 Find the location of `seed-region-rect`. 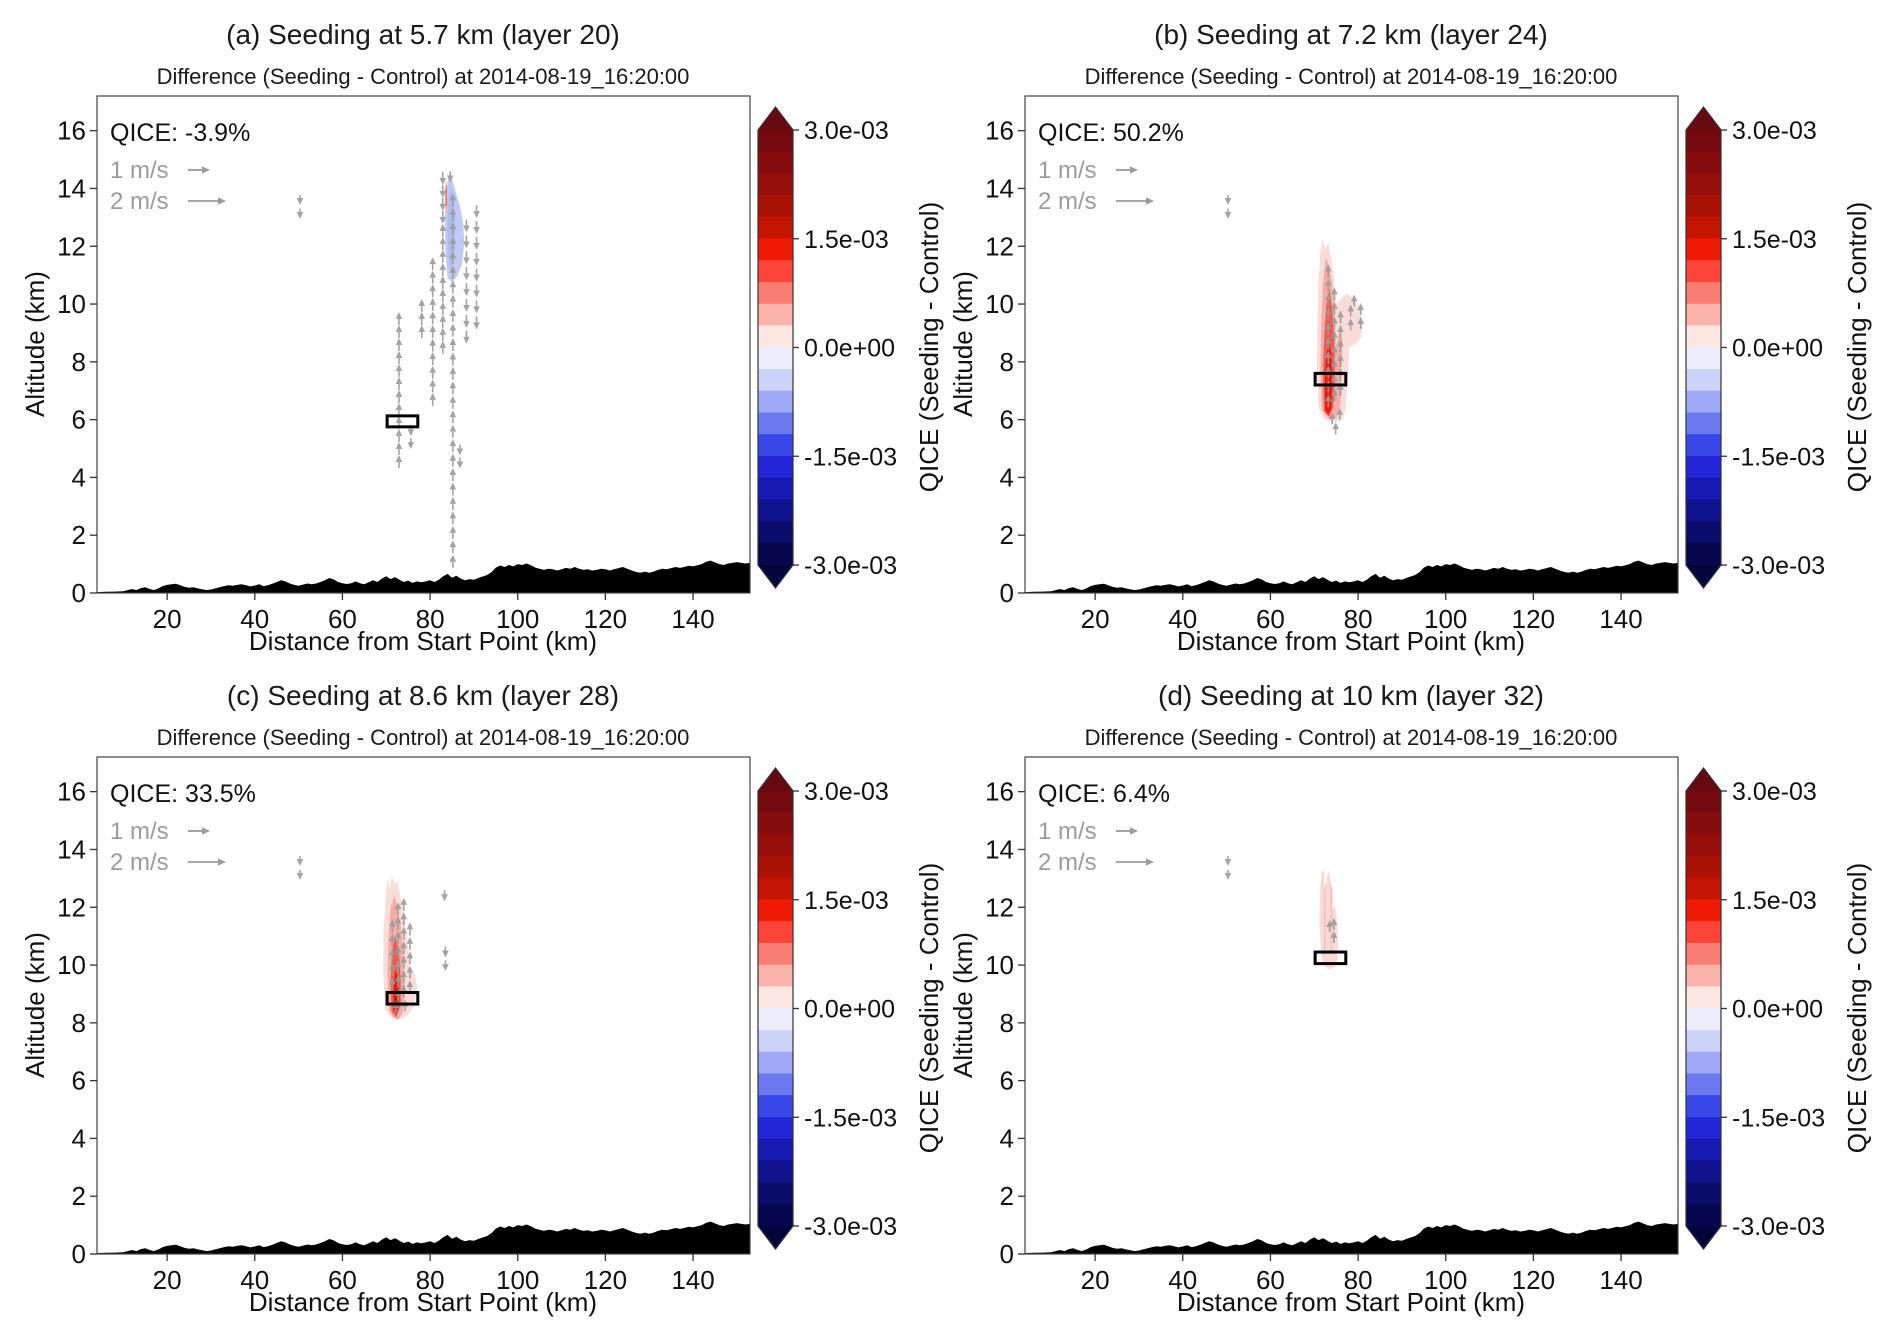

seed-region-rect is located at coordinates (402, 421).